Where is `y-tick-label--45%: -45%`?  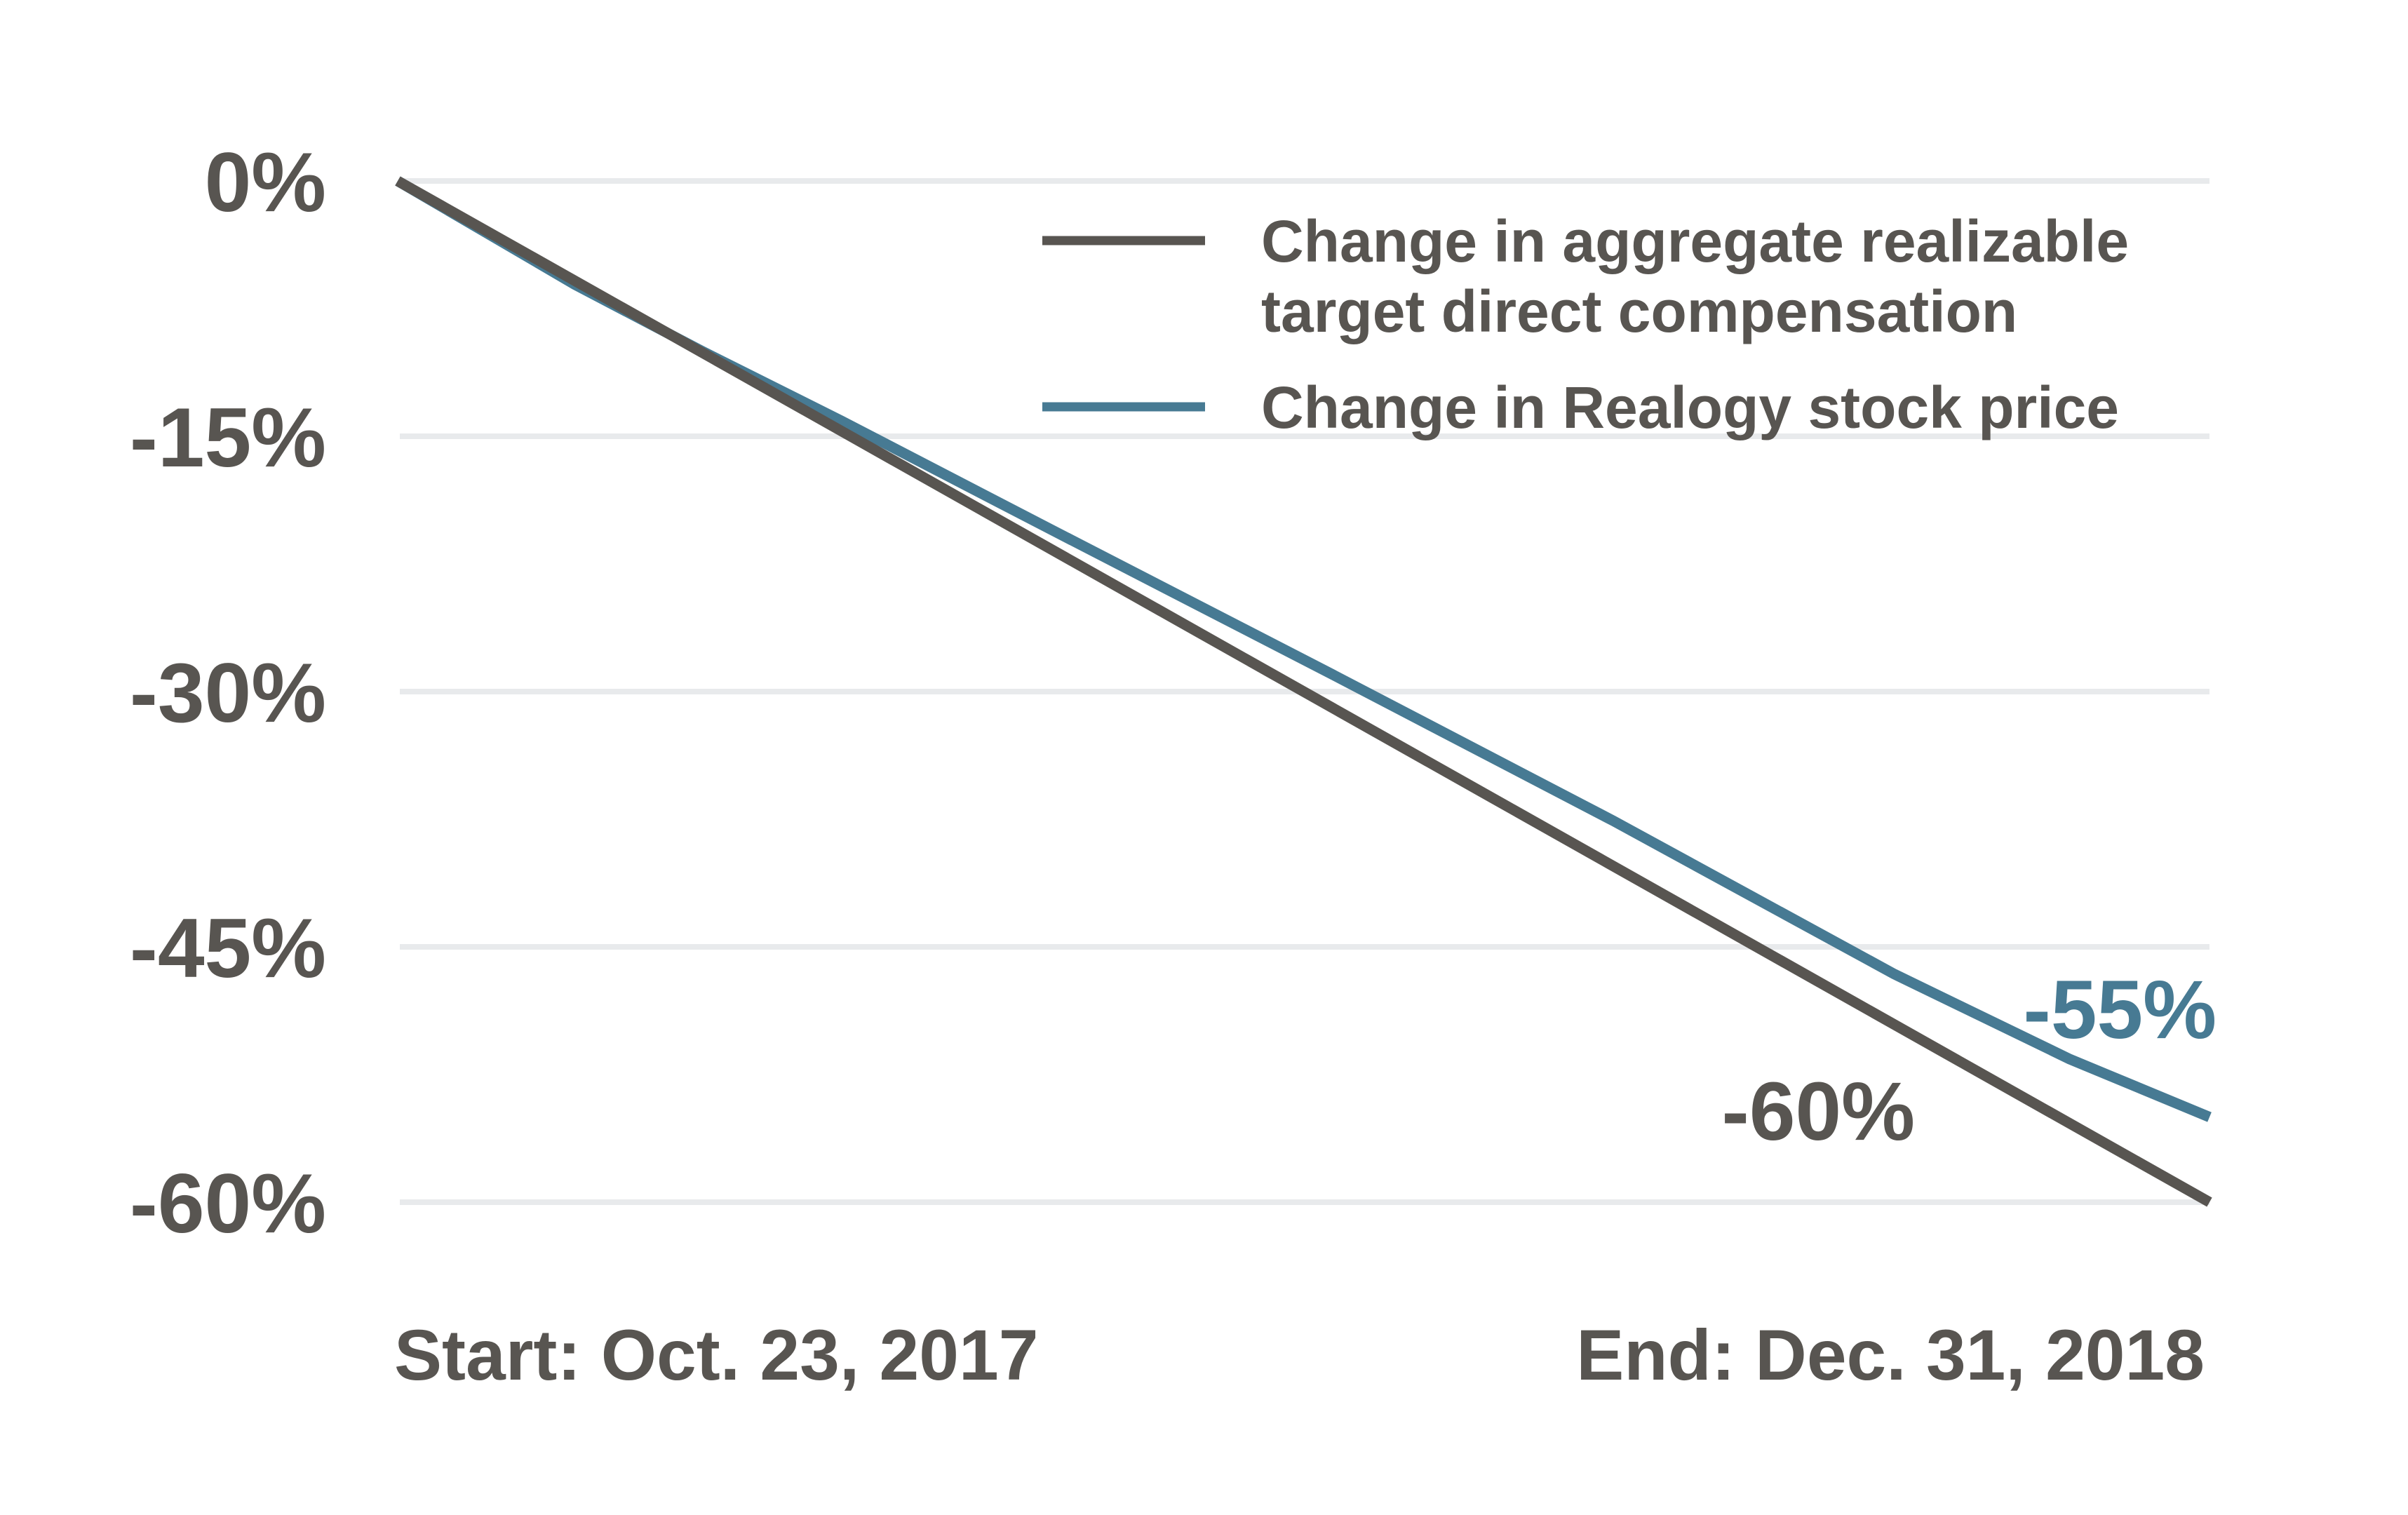 y-tick-label--45%: -45% is located at coordinates (228, 948).